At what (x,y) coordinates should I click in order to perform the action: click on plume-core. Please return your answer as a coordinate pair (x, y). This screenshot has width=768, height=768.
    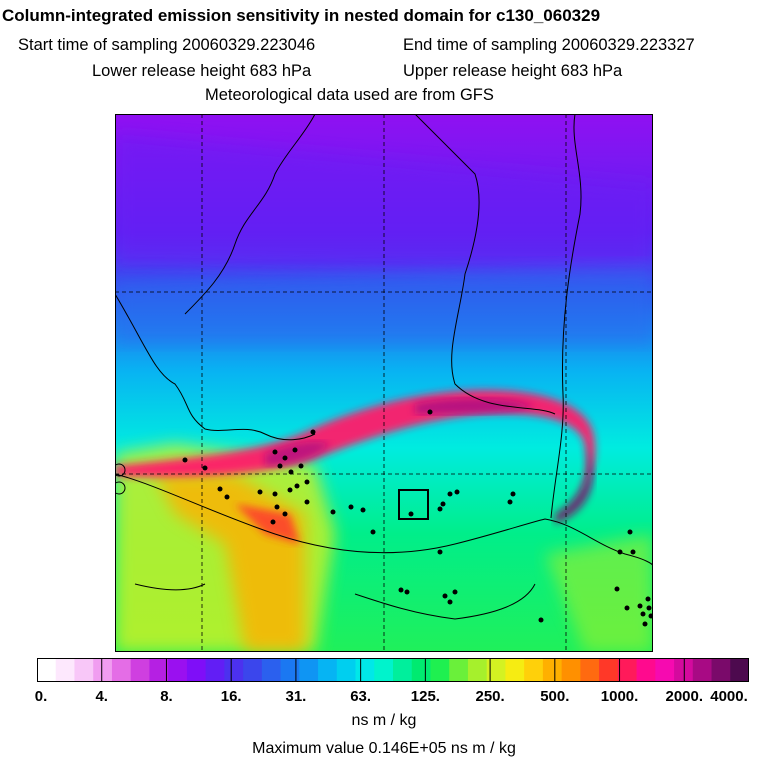
    Looking at the image, I should click on (475, 406).